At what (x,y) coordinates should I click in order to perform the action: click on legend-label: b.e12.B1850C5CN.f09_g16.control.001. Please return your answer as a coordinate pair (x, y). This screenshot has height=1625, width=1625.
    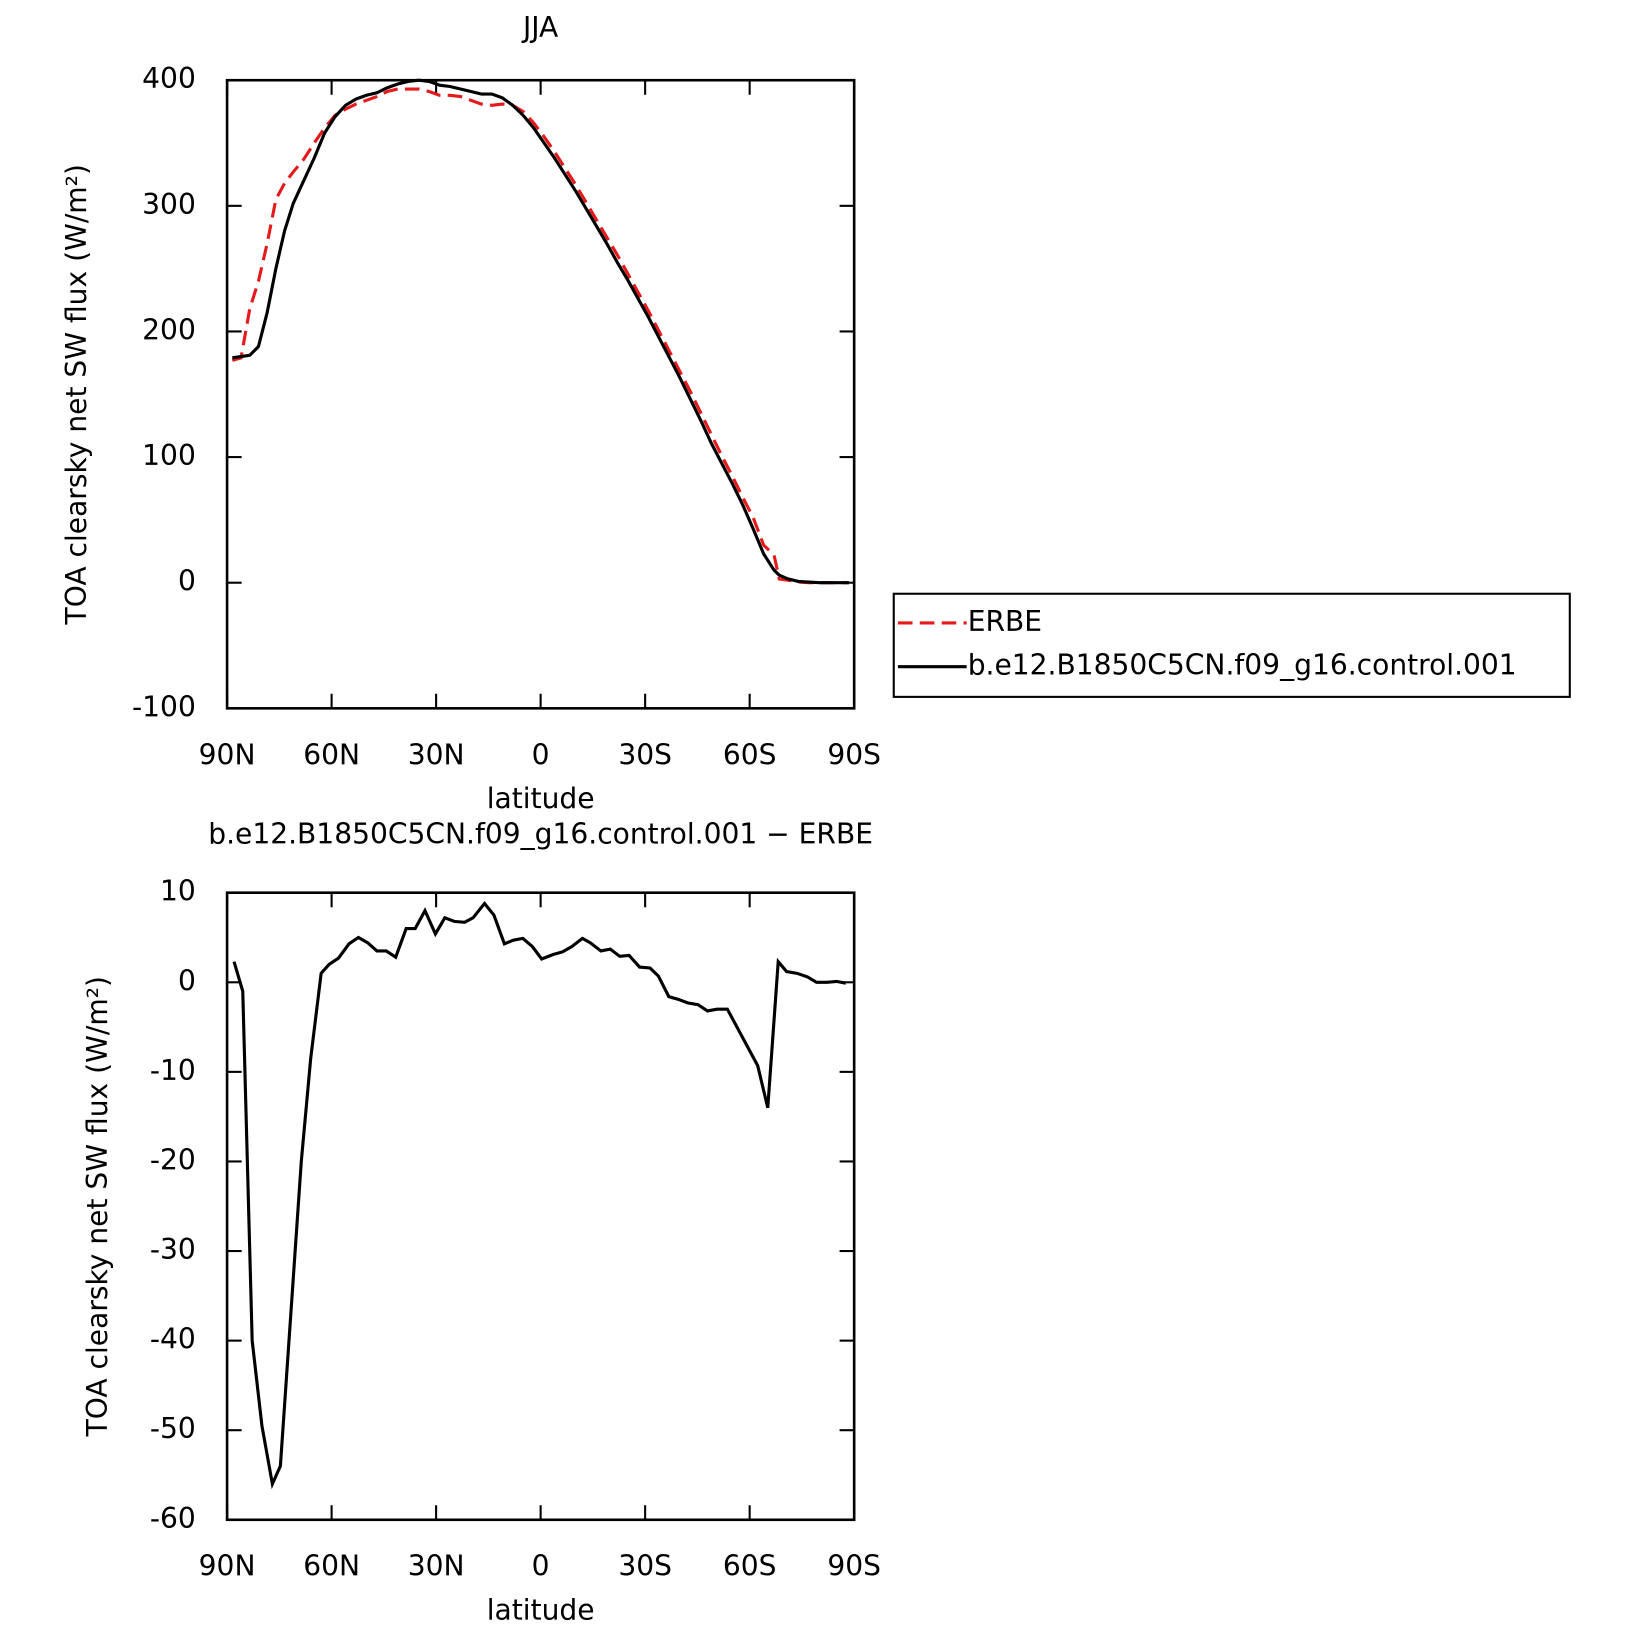
    Looking at the image, I should click on (1242, 665).